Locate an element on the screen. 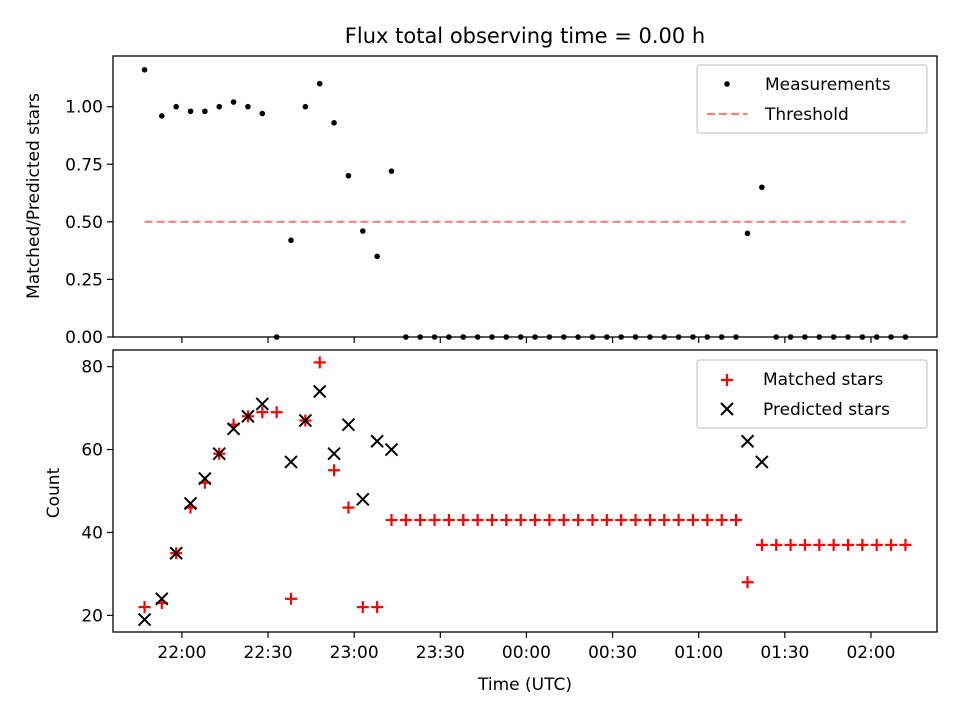 This screenshot has width=960, height=720. bottom-y-tick-label: 60 is located at coordinates (92, 451).